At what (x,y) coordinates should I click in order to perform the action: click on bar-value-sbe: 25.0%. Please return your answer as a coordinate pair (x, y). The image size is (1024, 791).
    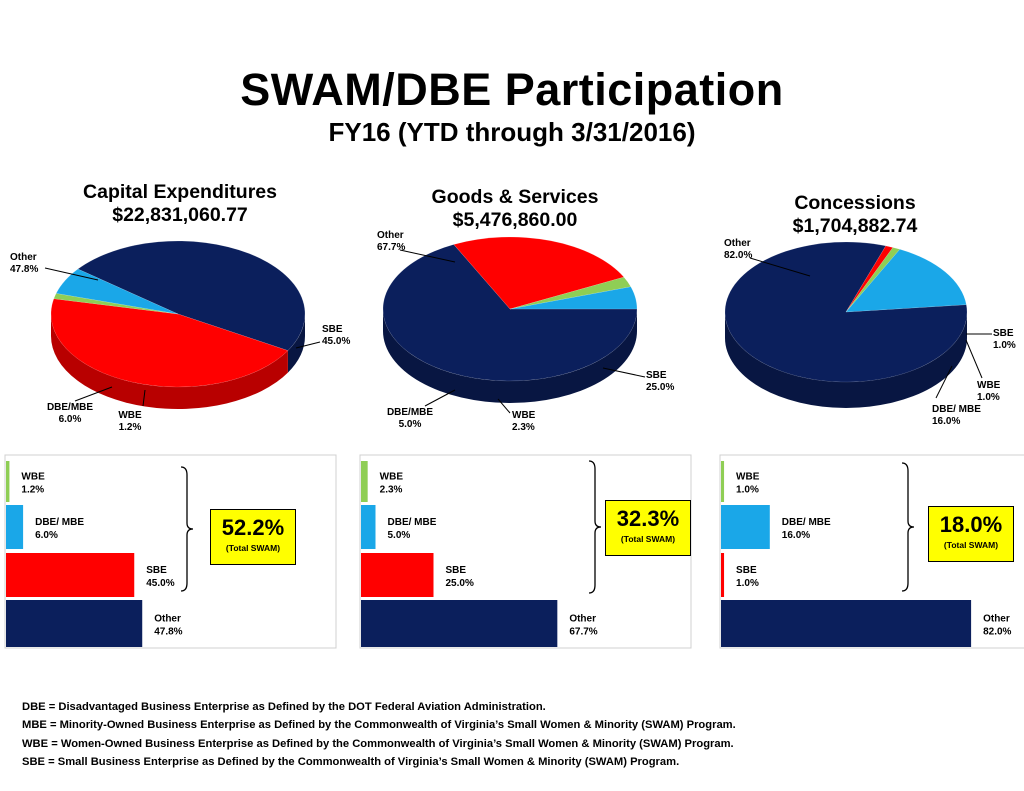
    Looking at the image, I should click on (460, 583).